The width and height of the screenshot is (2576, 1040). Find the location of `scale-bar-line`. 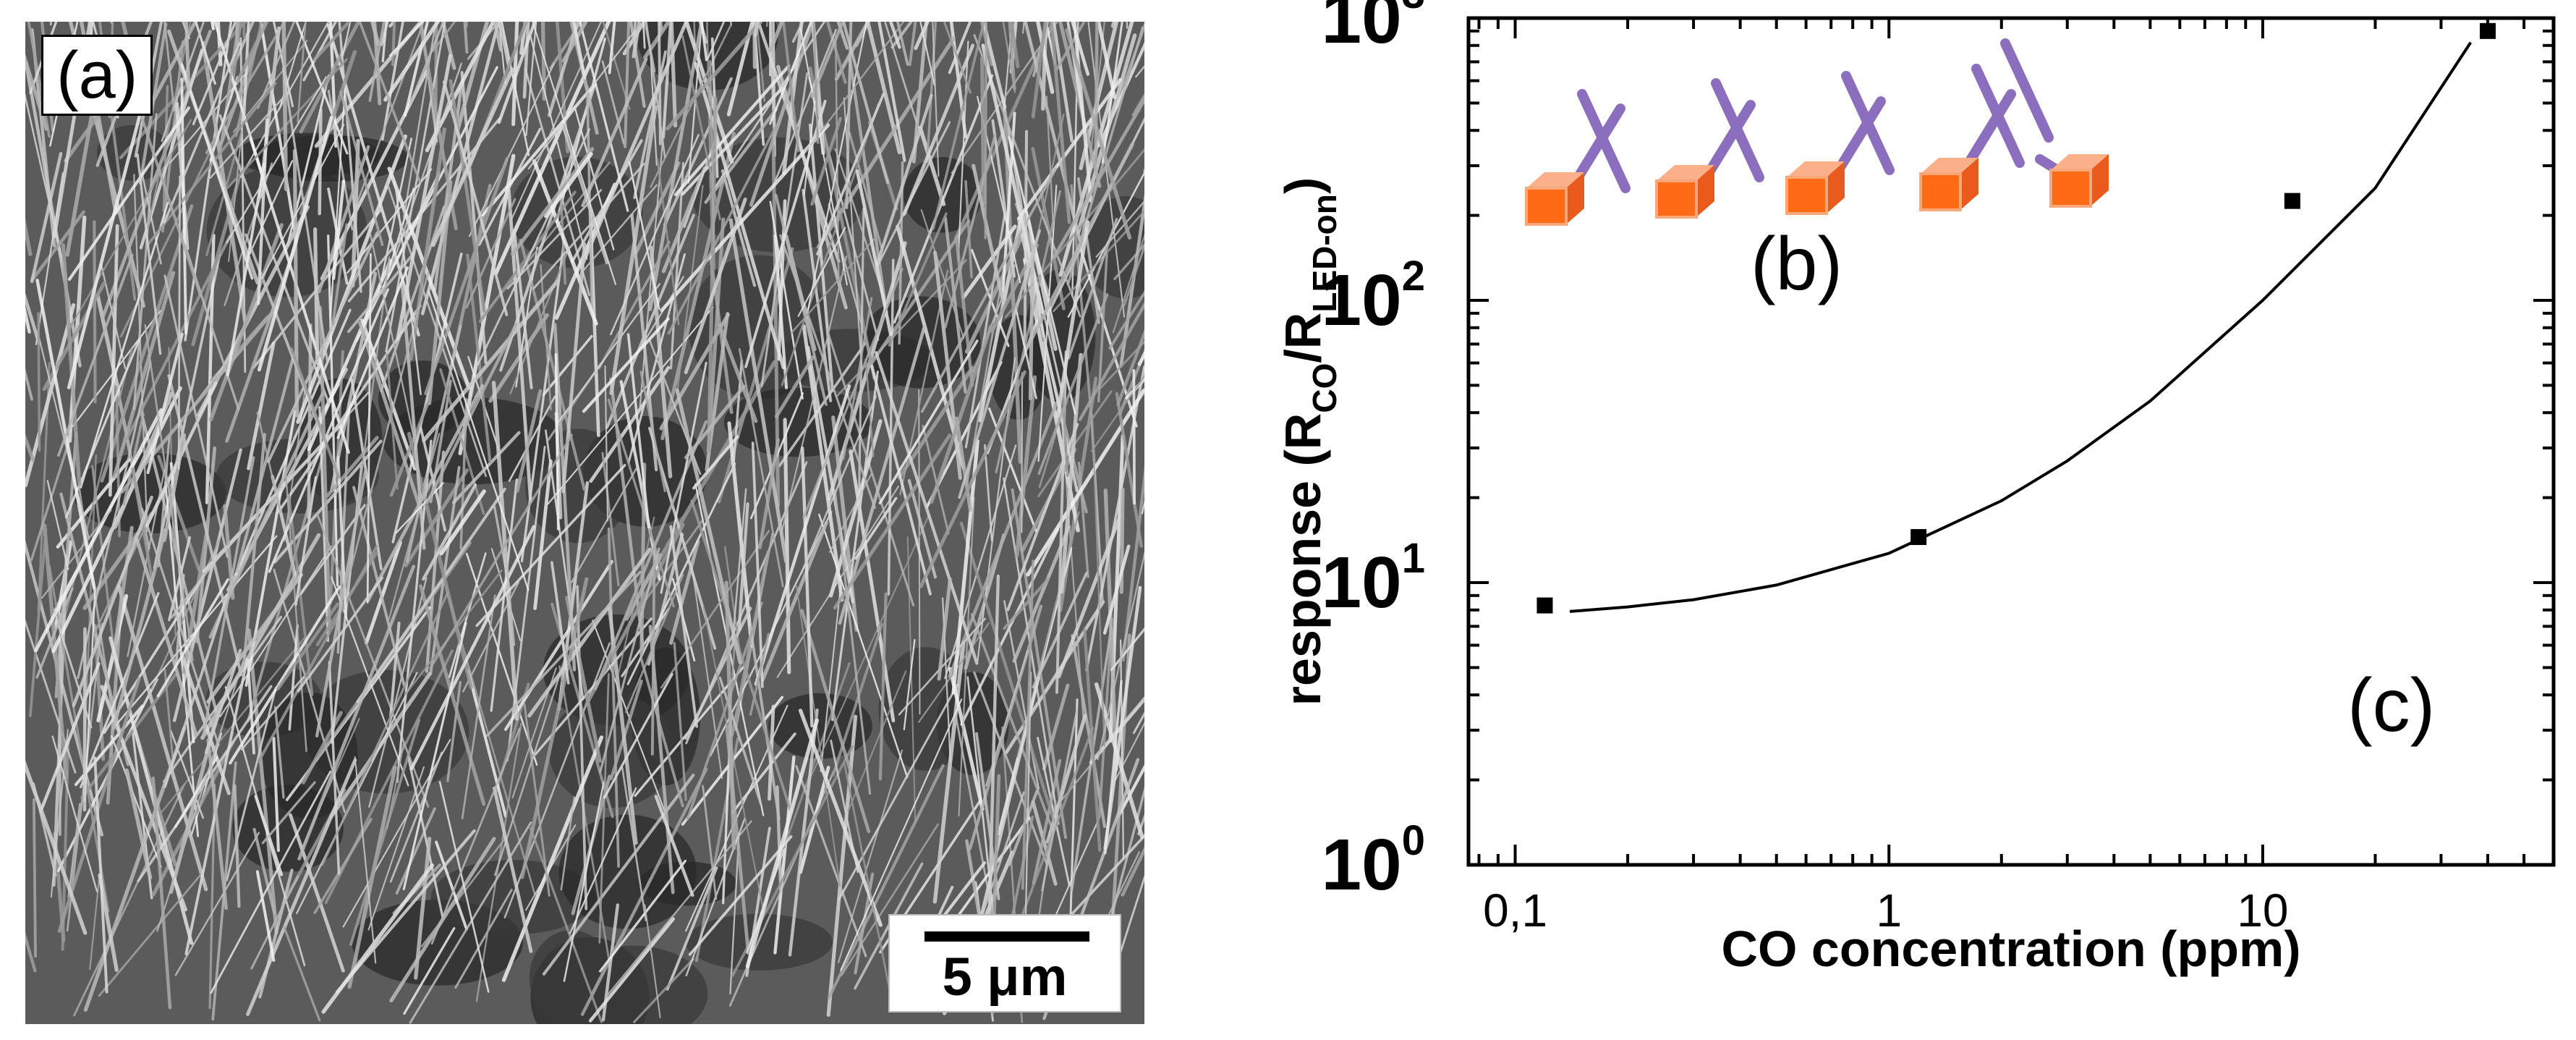

scale-bar-line is located at coordinates (1006, 936).